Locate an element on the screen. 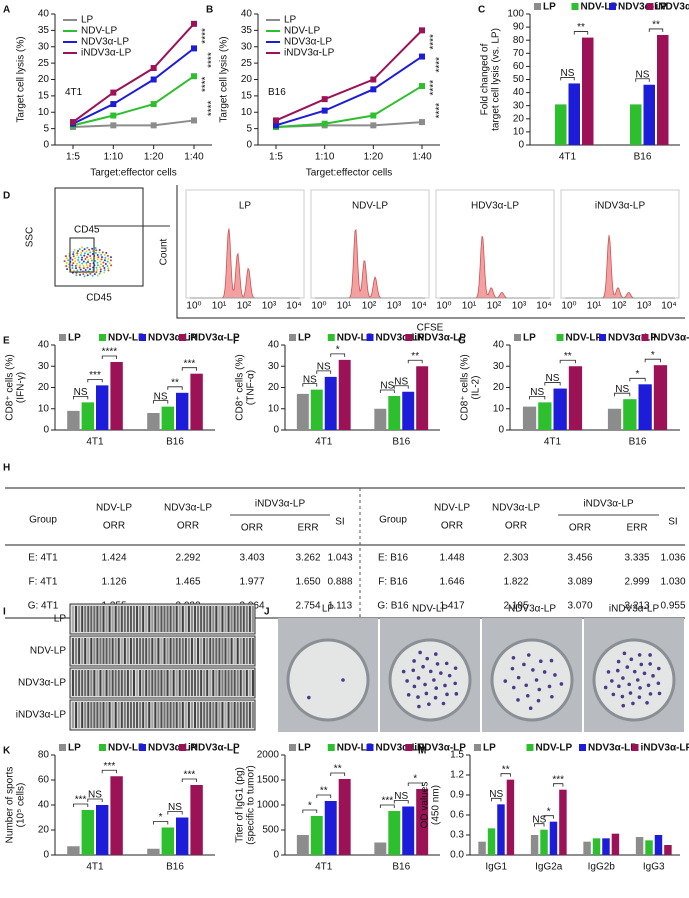 This screenshot has height=898, width=689. x-tick-label: 1:20 is located at coordinates (154, 157).